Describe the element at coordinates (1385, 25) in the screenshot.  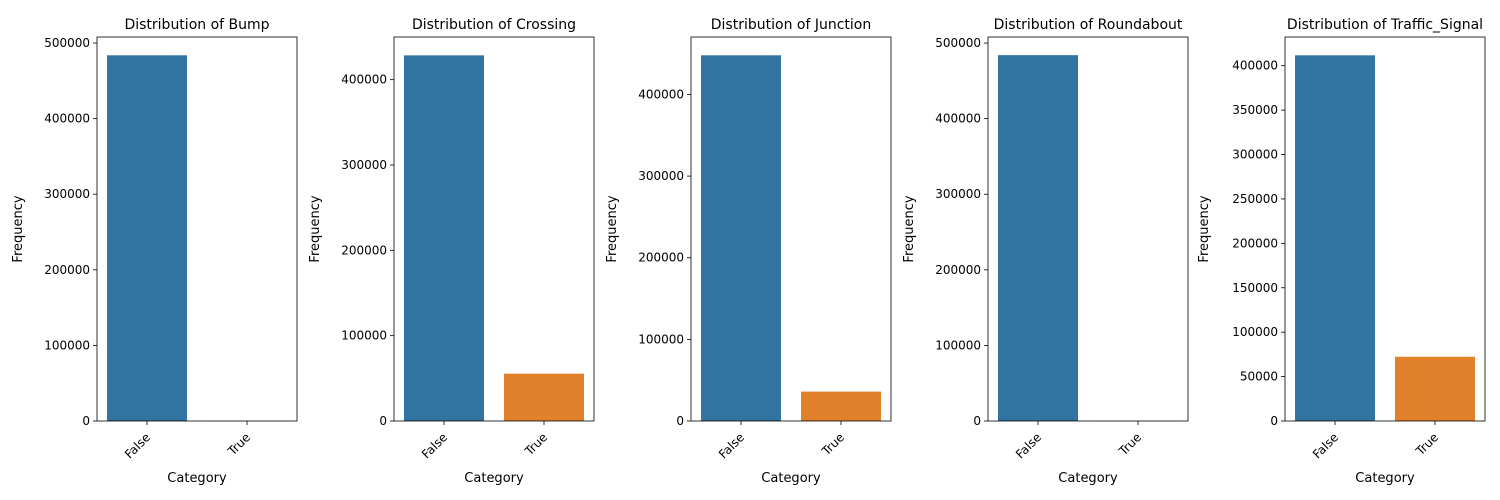
I see `chart-title: Distribution of Traffic_Signal` at that location.